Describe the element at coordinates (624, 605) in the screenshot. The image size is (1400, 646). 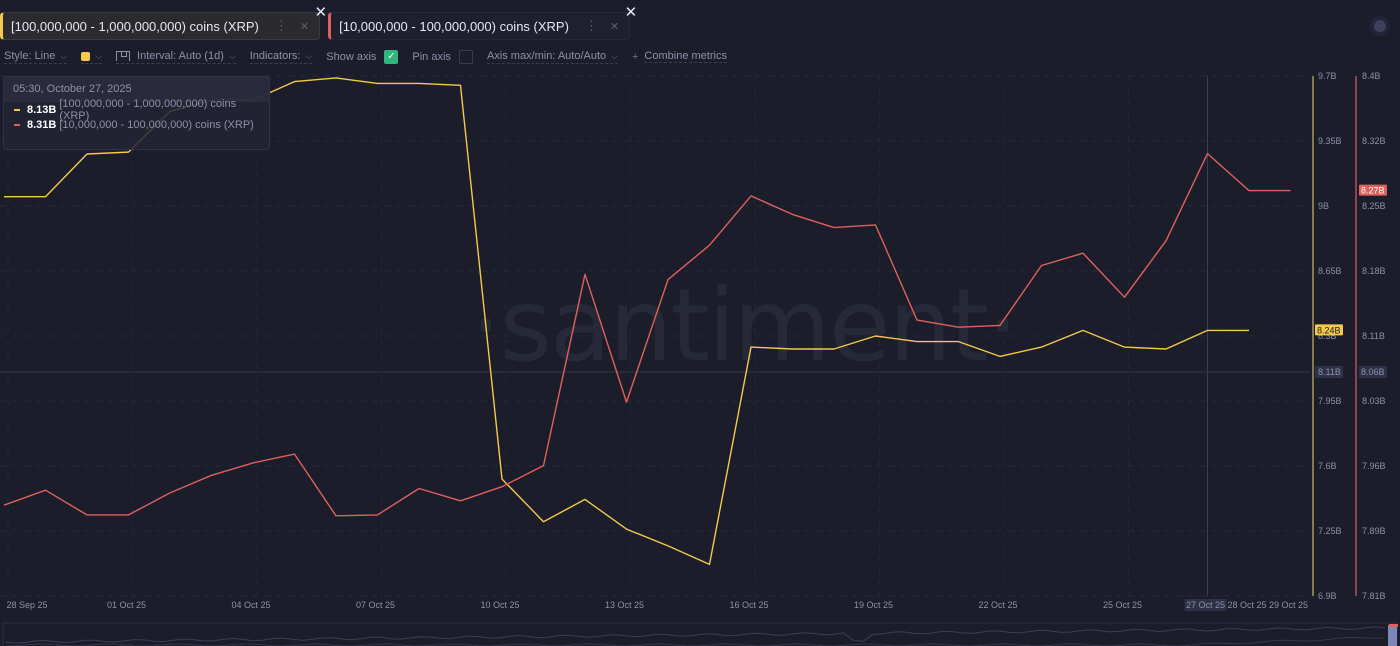
I see `x-tick-label: 13 Oct 25` at that location.